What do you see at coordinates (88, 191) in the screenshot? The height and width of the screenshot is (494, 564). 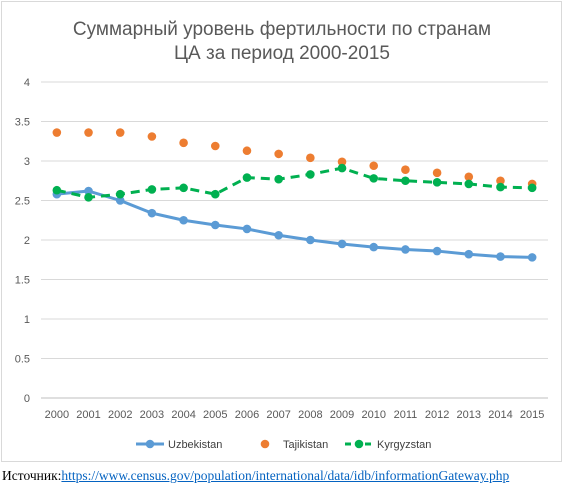 I see `data-point-uzbekistan-2001` at bounding box center [88, 191].